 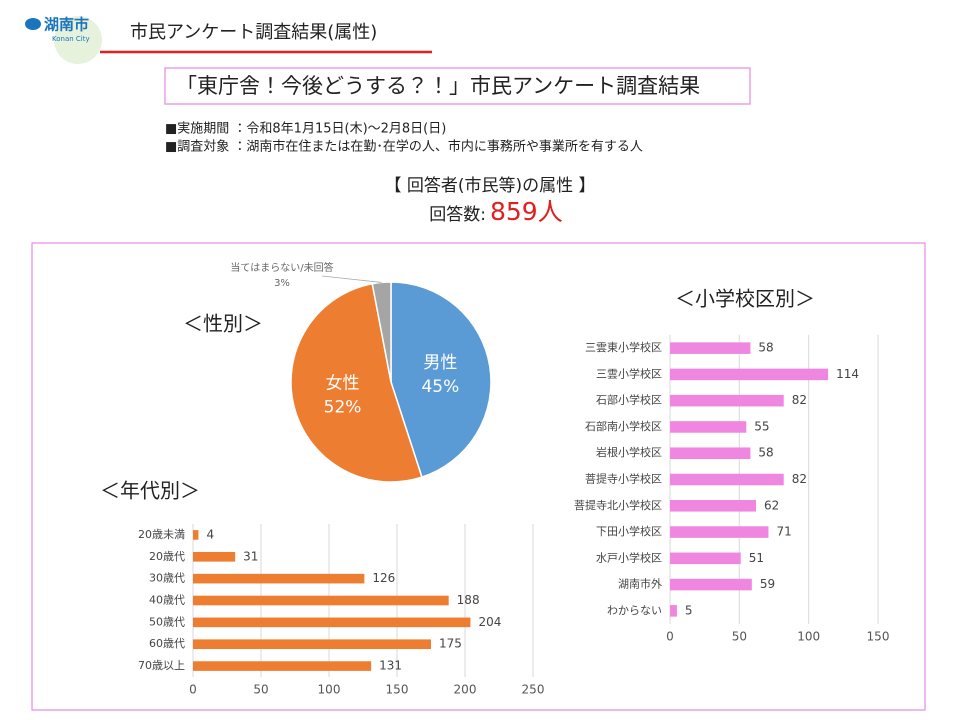 What do you see at coordinates (167, 621) in the screenshot?
I see `y-tick-label: 50歳代` at bounding box center [167, 621].